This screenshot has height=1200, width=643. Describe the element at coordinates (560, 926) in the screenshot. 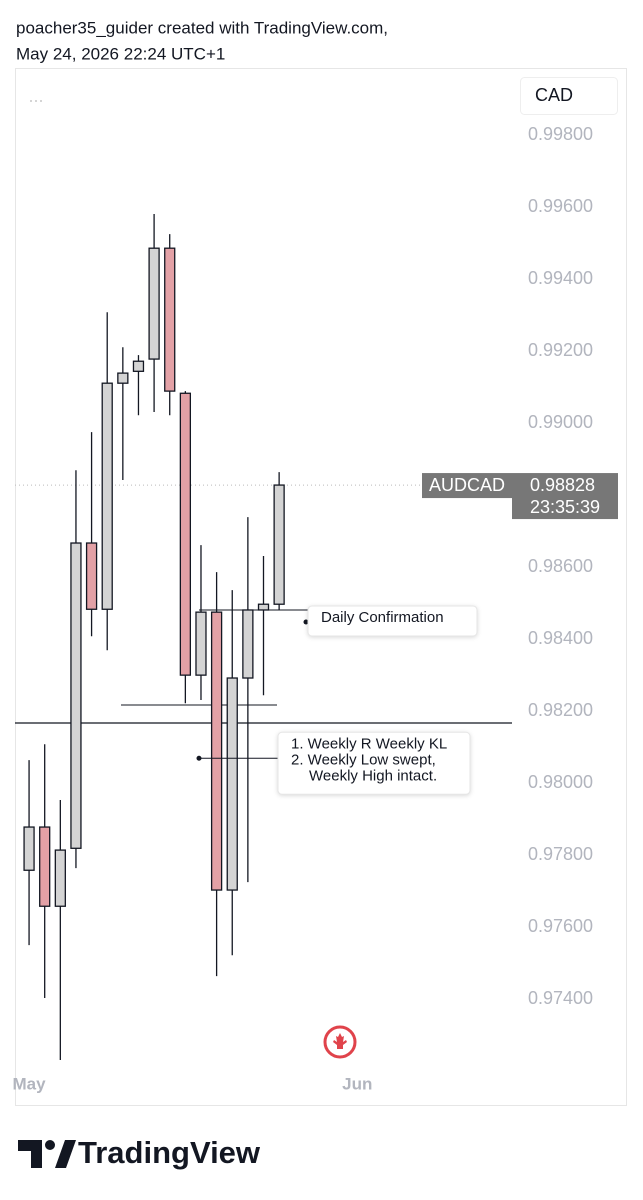

I see `y-tick-label: 0.97600` at that location.